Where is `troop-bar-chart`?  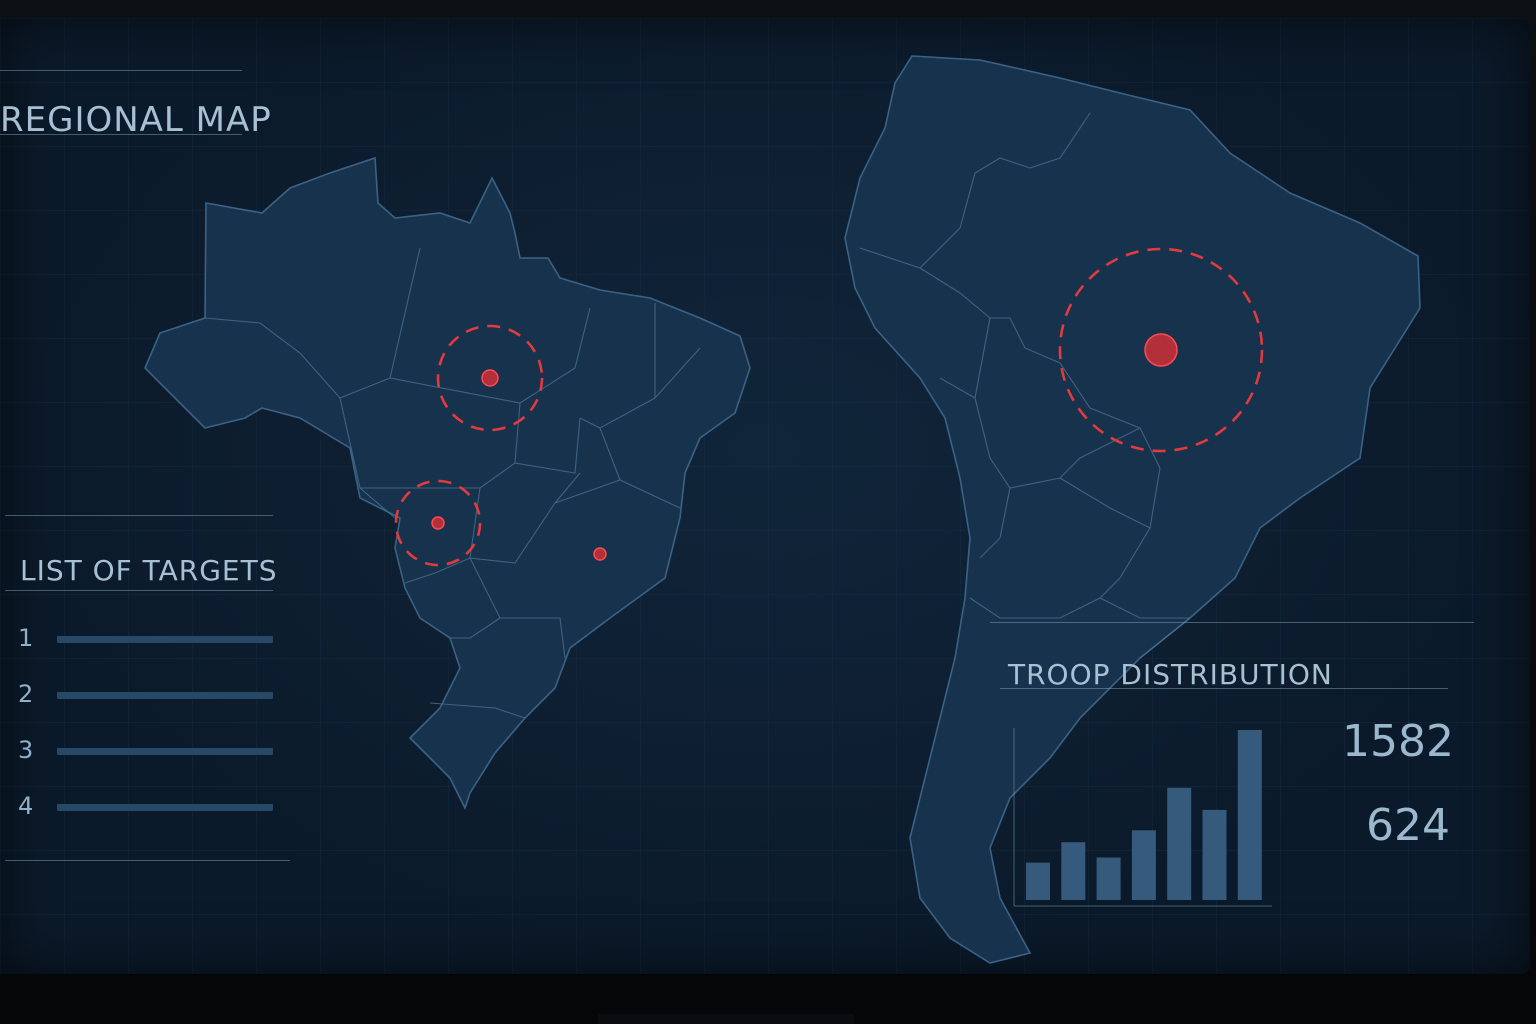 troop-bar-chart is located at coordinates (1145, 808).